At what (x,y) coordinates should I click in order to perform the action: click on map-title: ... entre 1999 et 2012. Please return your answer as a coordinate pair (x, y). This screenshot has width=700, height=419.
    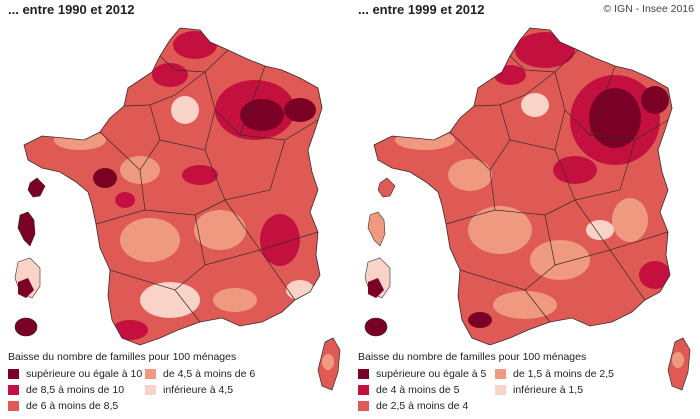
    Looking at the image, I should click on (421, 9).